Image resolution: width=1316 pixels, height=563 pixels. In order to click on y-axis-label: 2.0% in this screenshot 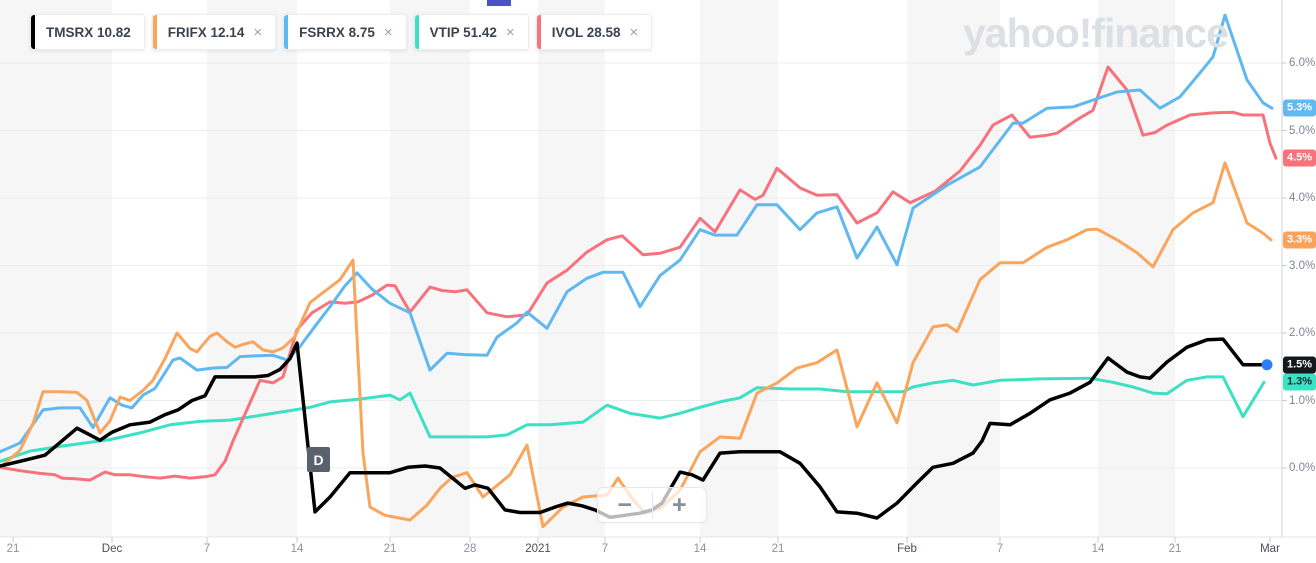, I will do `click(1302, 333)`.